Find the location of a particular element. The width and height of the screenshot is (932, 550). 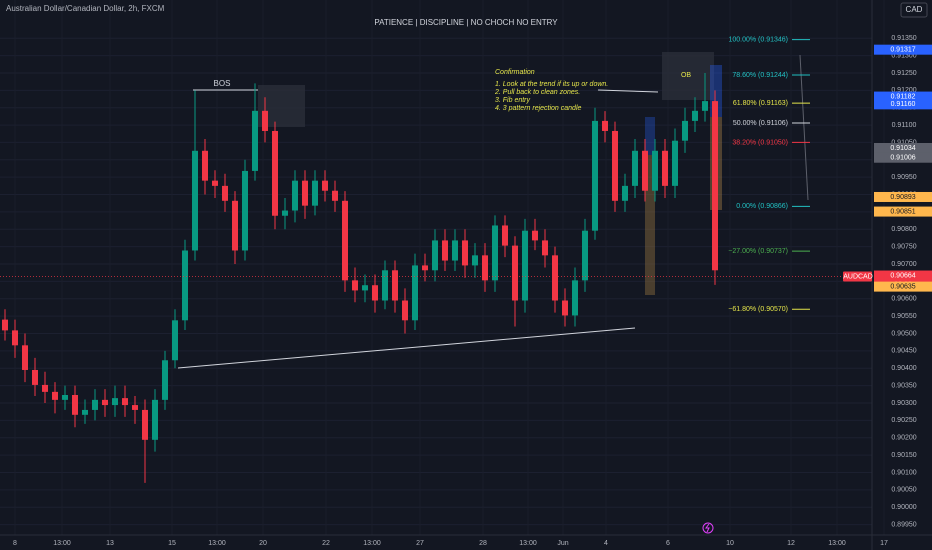

symbol-tag-label: AUDCAD is located at coordinates (858, 276).